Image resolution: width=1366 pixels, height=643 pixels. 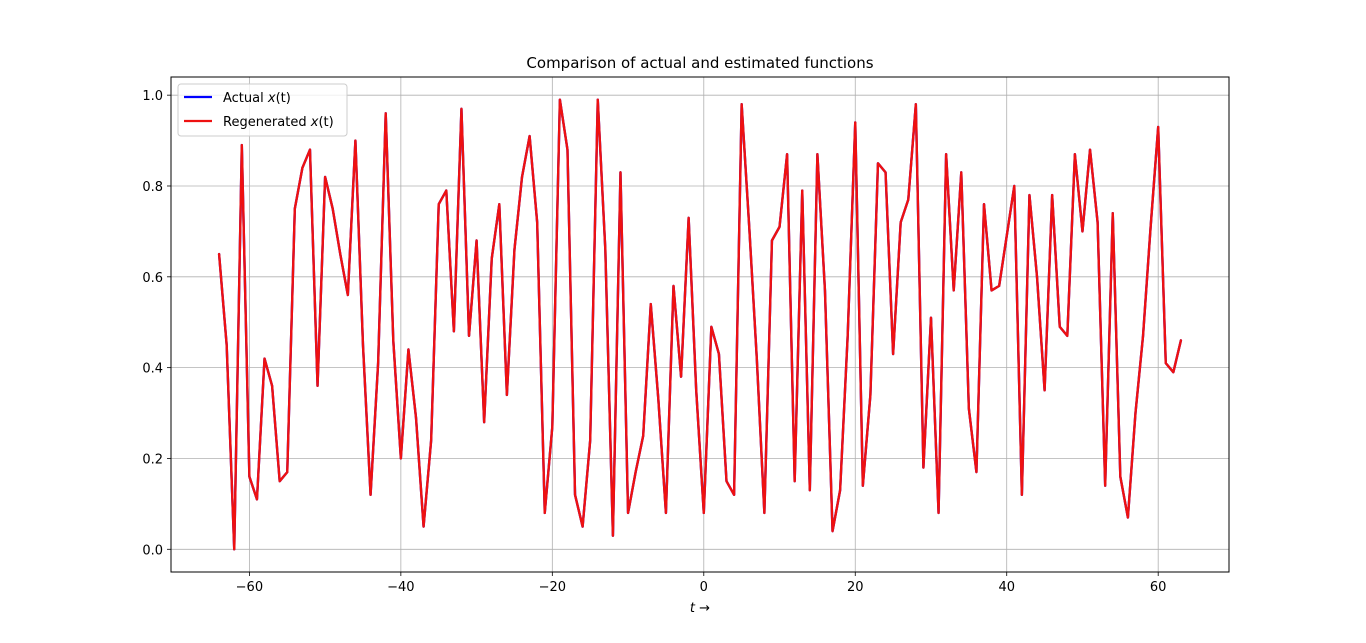 I want to click on x-tick-label: −60, so click(x=249, y=587).